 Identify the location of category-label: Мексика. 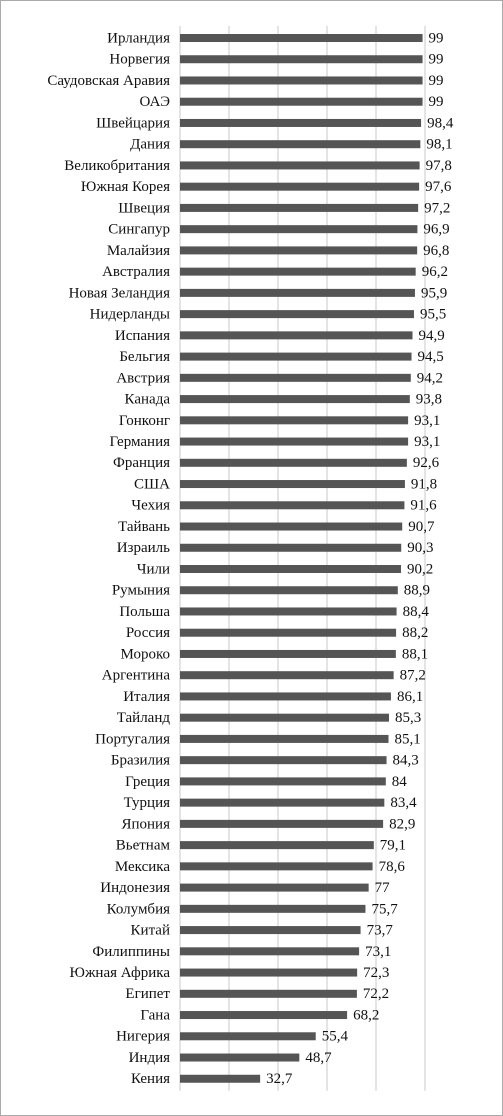
(142, 867).